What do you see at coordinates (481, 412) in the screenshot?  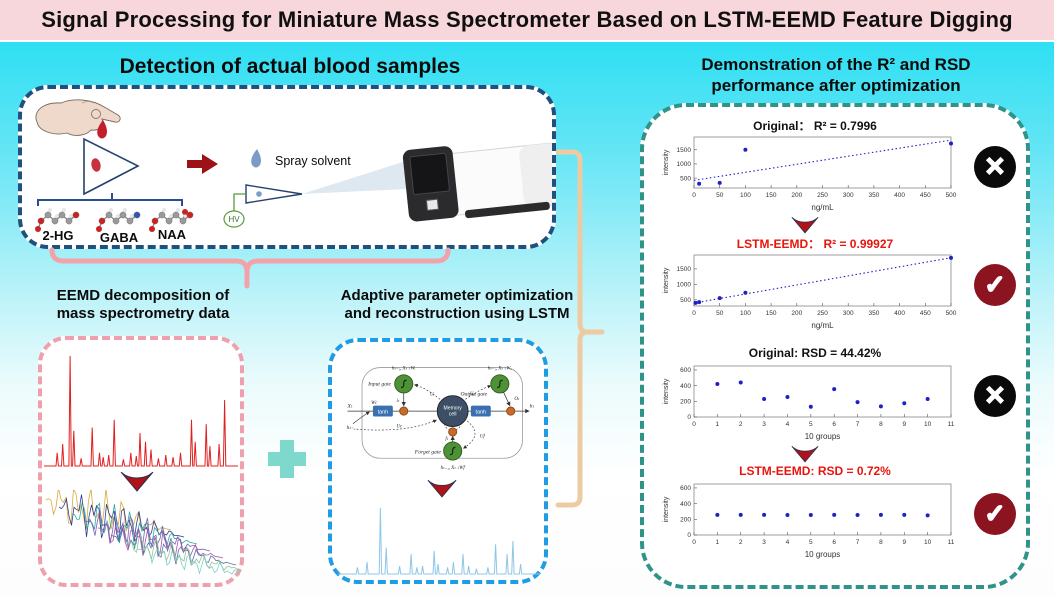 I see `tanh-right-label: tanh` at bounding box center [481, 412].